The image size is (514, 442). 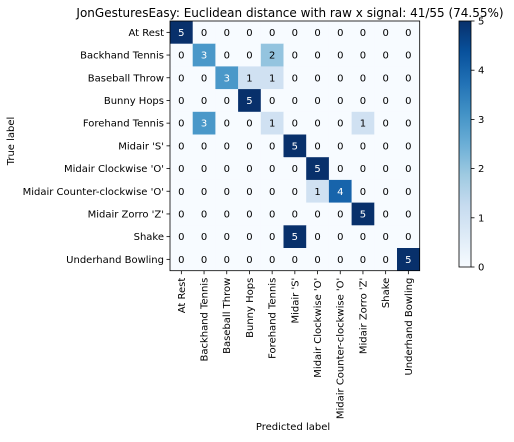 I want to click on colorbar-tick-label: 3, so click(x=481, y=120).